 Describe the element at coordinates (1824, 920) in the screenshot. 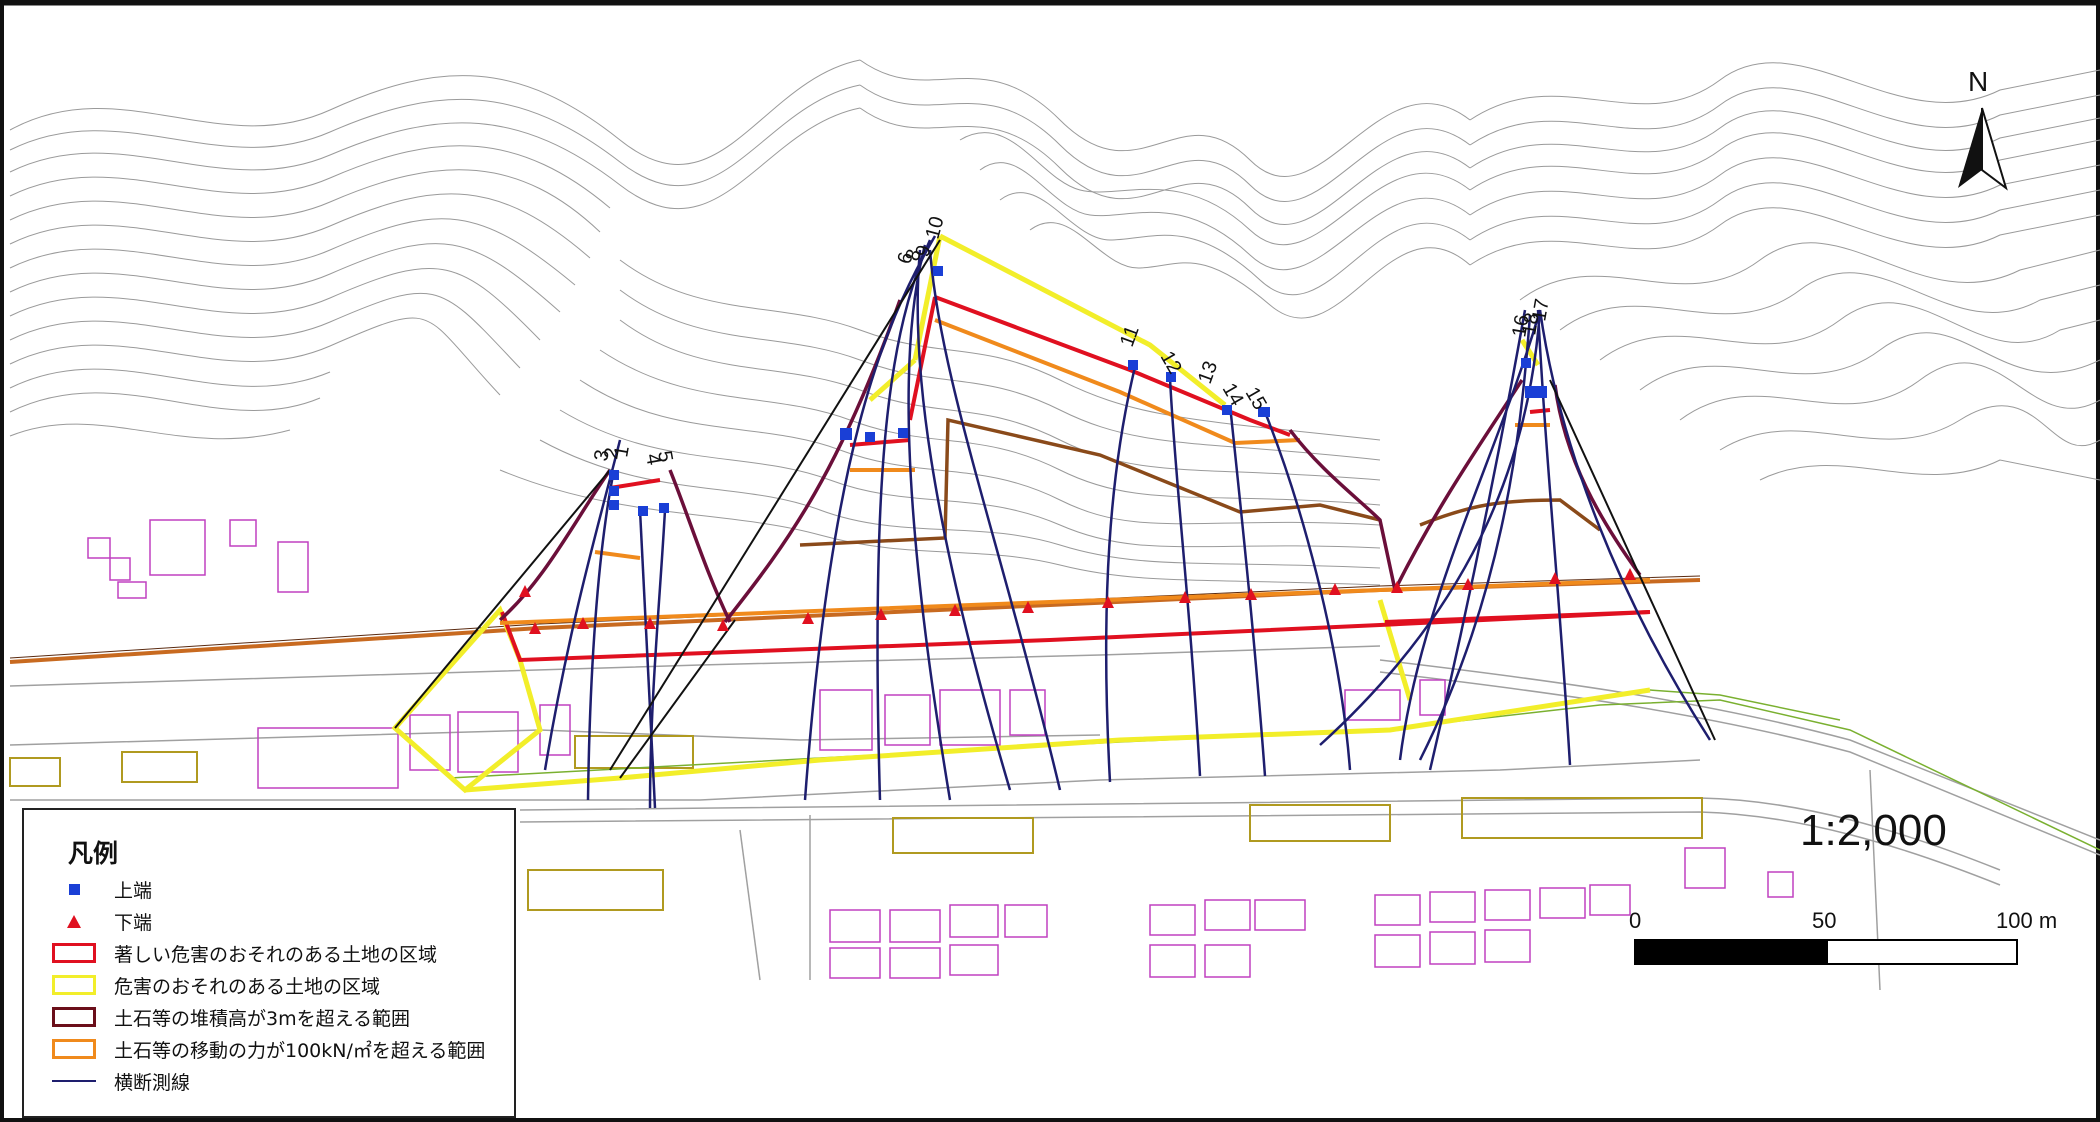

I see `scalebar-tick-50: 50` at that location.